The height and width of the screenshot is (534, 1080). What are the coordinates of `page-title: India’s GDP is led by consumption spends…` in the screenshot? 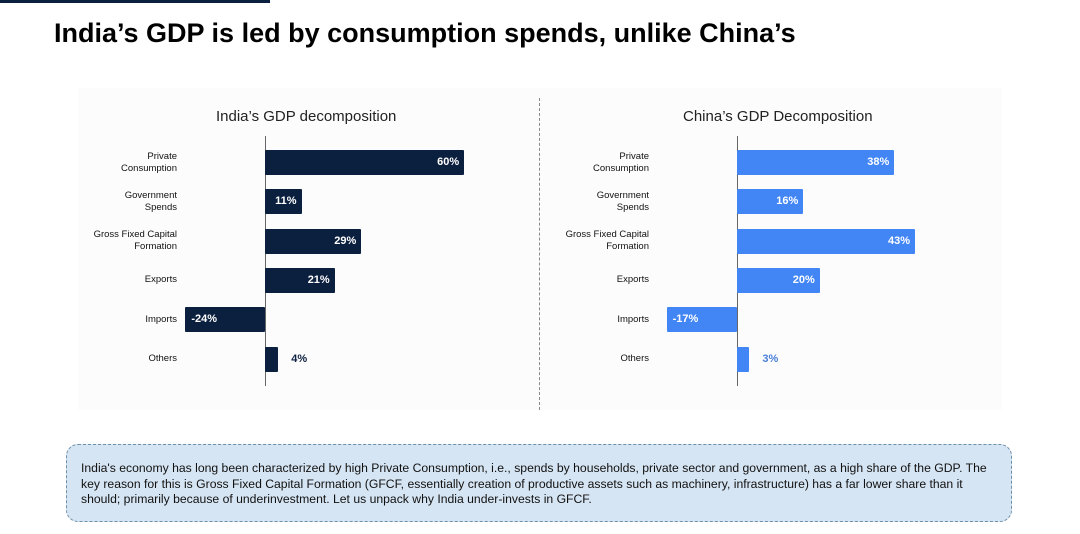 It's located at (425, 33).